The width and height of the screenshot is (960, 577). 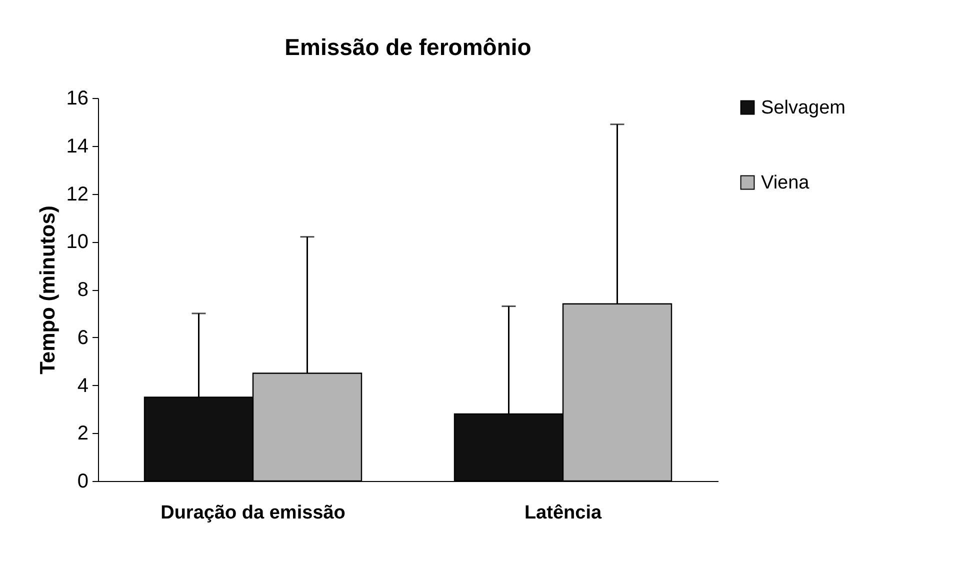 I want to click on y-tick-label: 8, so click(x=82, y=290).